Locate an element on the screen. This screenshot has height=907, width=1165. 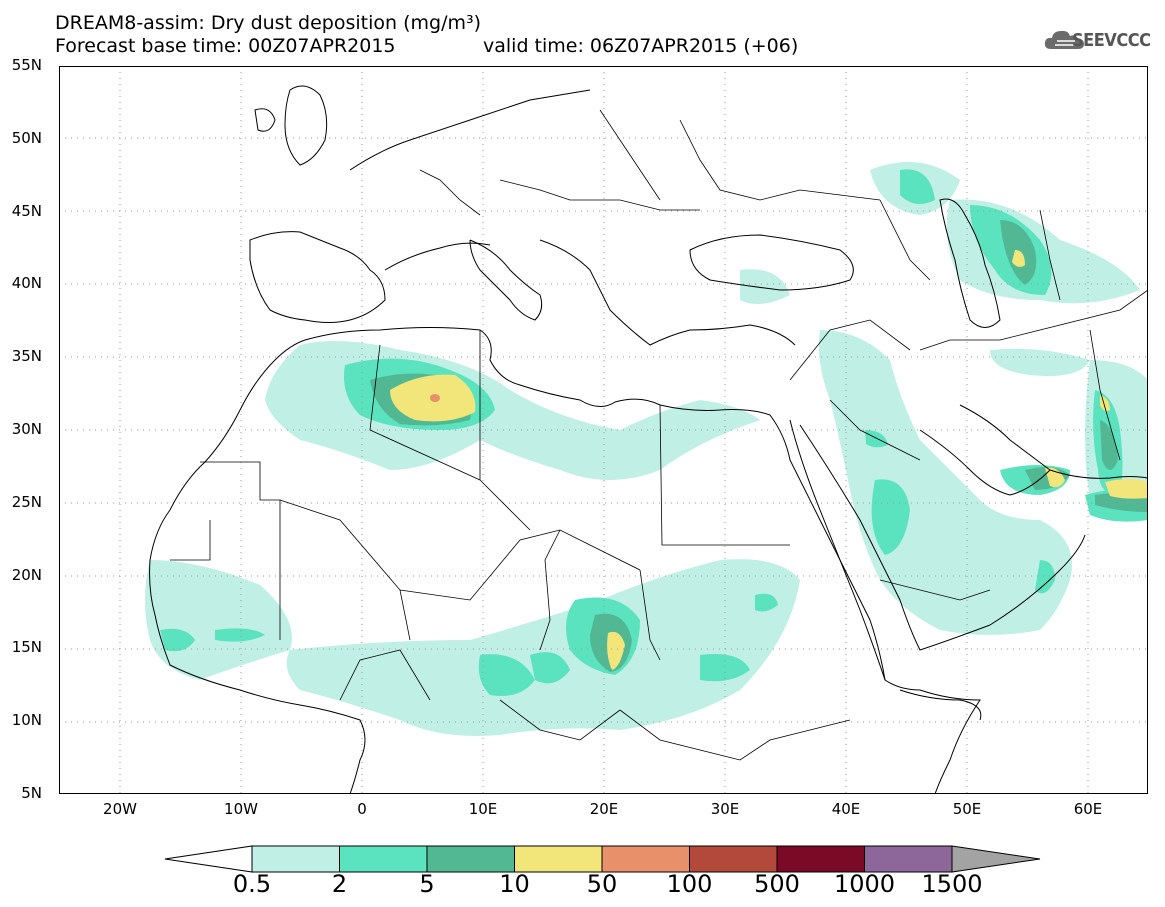
lat-label: 50N is located at coordinates (26, 137).